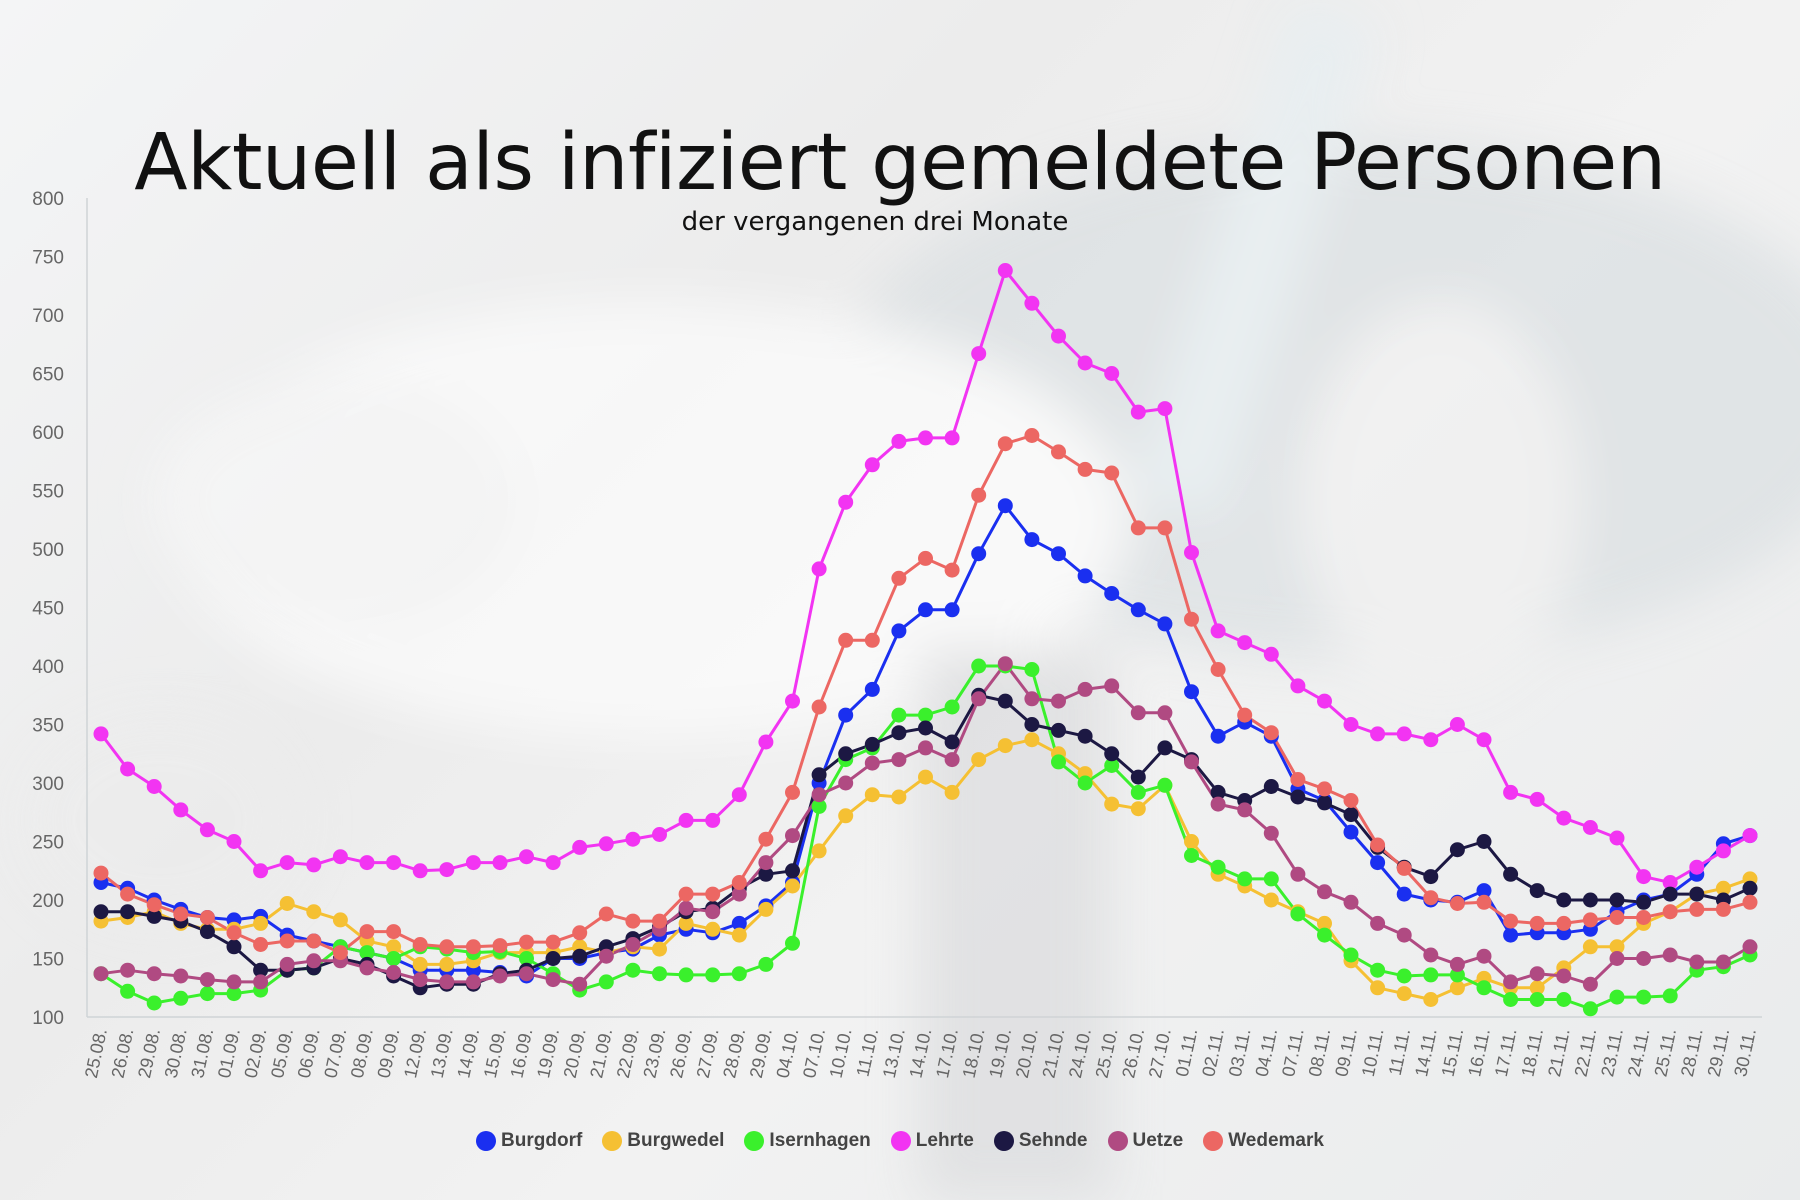  What do you see at coordinates (48, 1018) in the screenshot?
I see `y-tick-label: 100` at bounding box center [48, 1018].